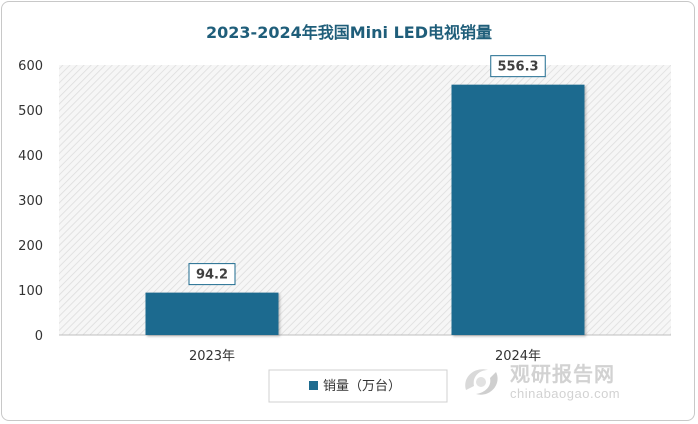 Image resolution: width=698 pixels, height=424 pixels. I want to click on legend-label: 销量（万台）, so click(362, 386).